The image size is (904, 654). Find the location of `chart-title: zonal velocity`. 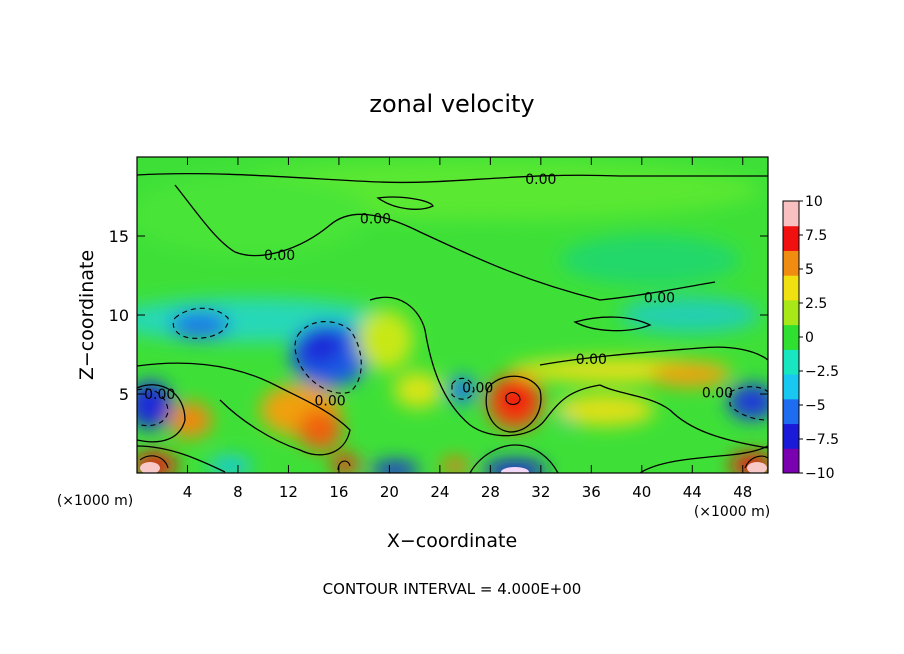

chart-title: zonal velocity is located at coordinates (451, 104).